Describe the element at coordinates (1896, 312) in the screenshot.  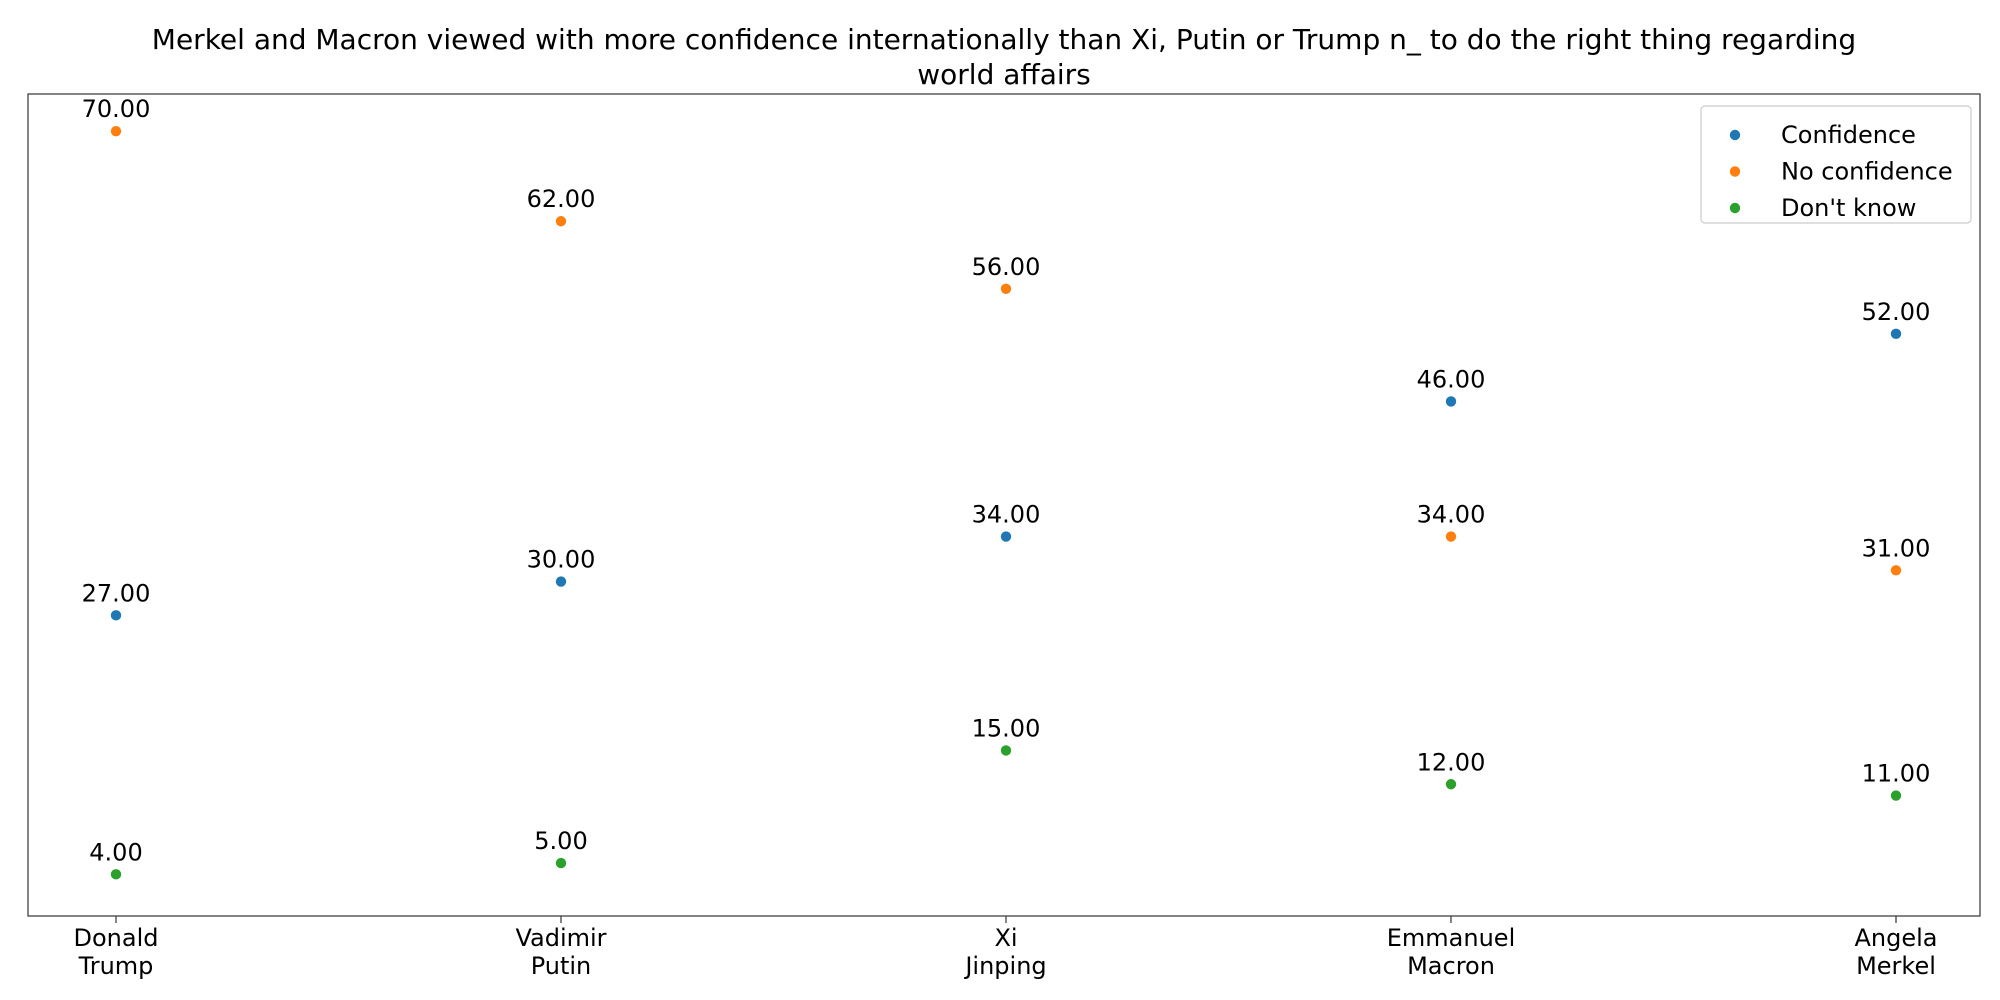
I see `data-label: 52.00` at that location.